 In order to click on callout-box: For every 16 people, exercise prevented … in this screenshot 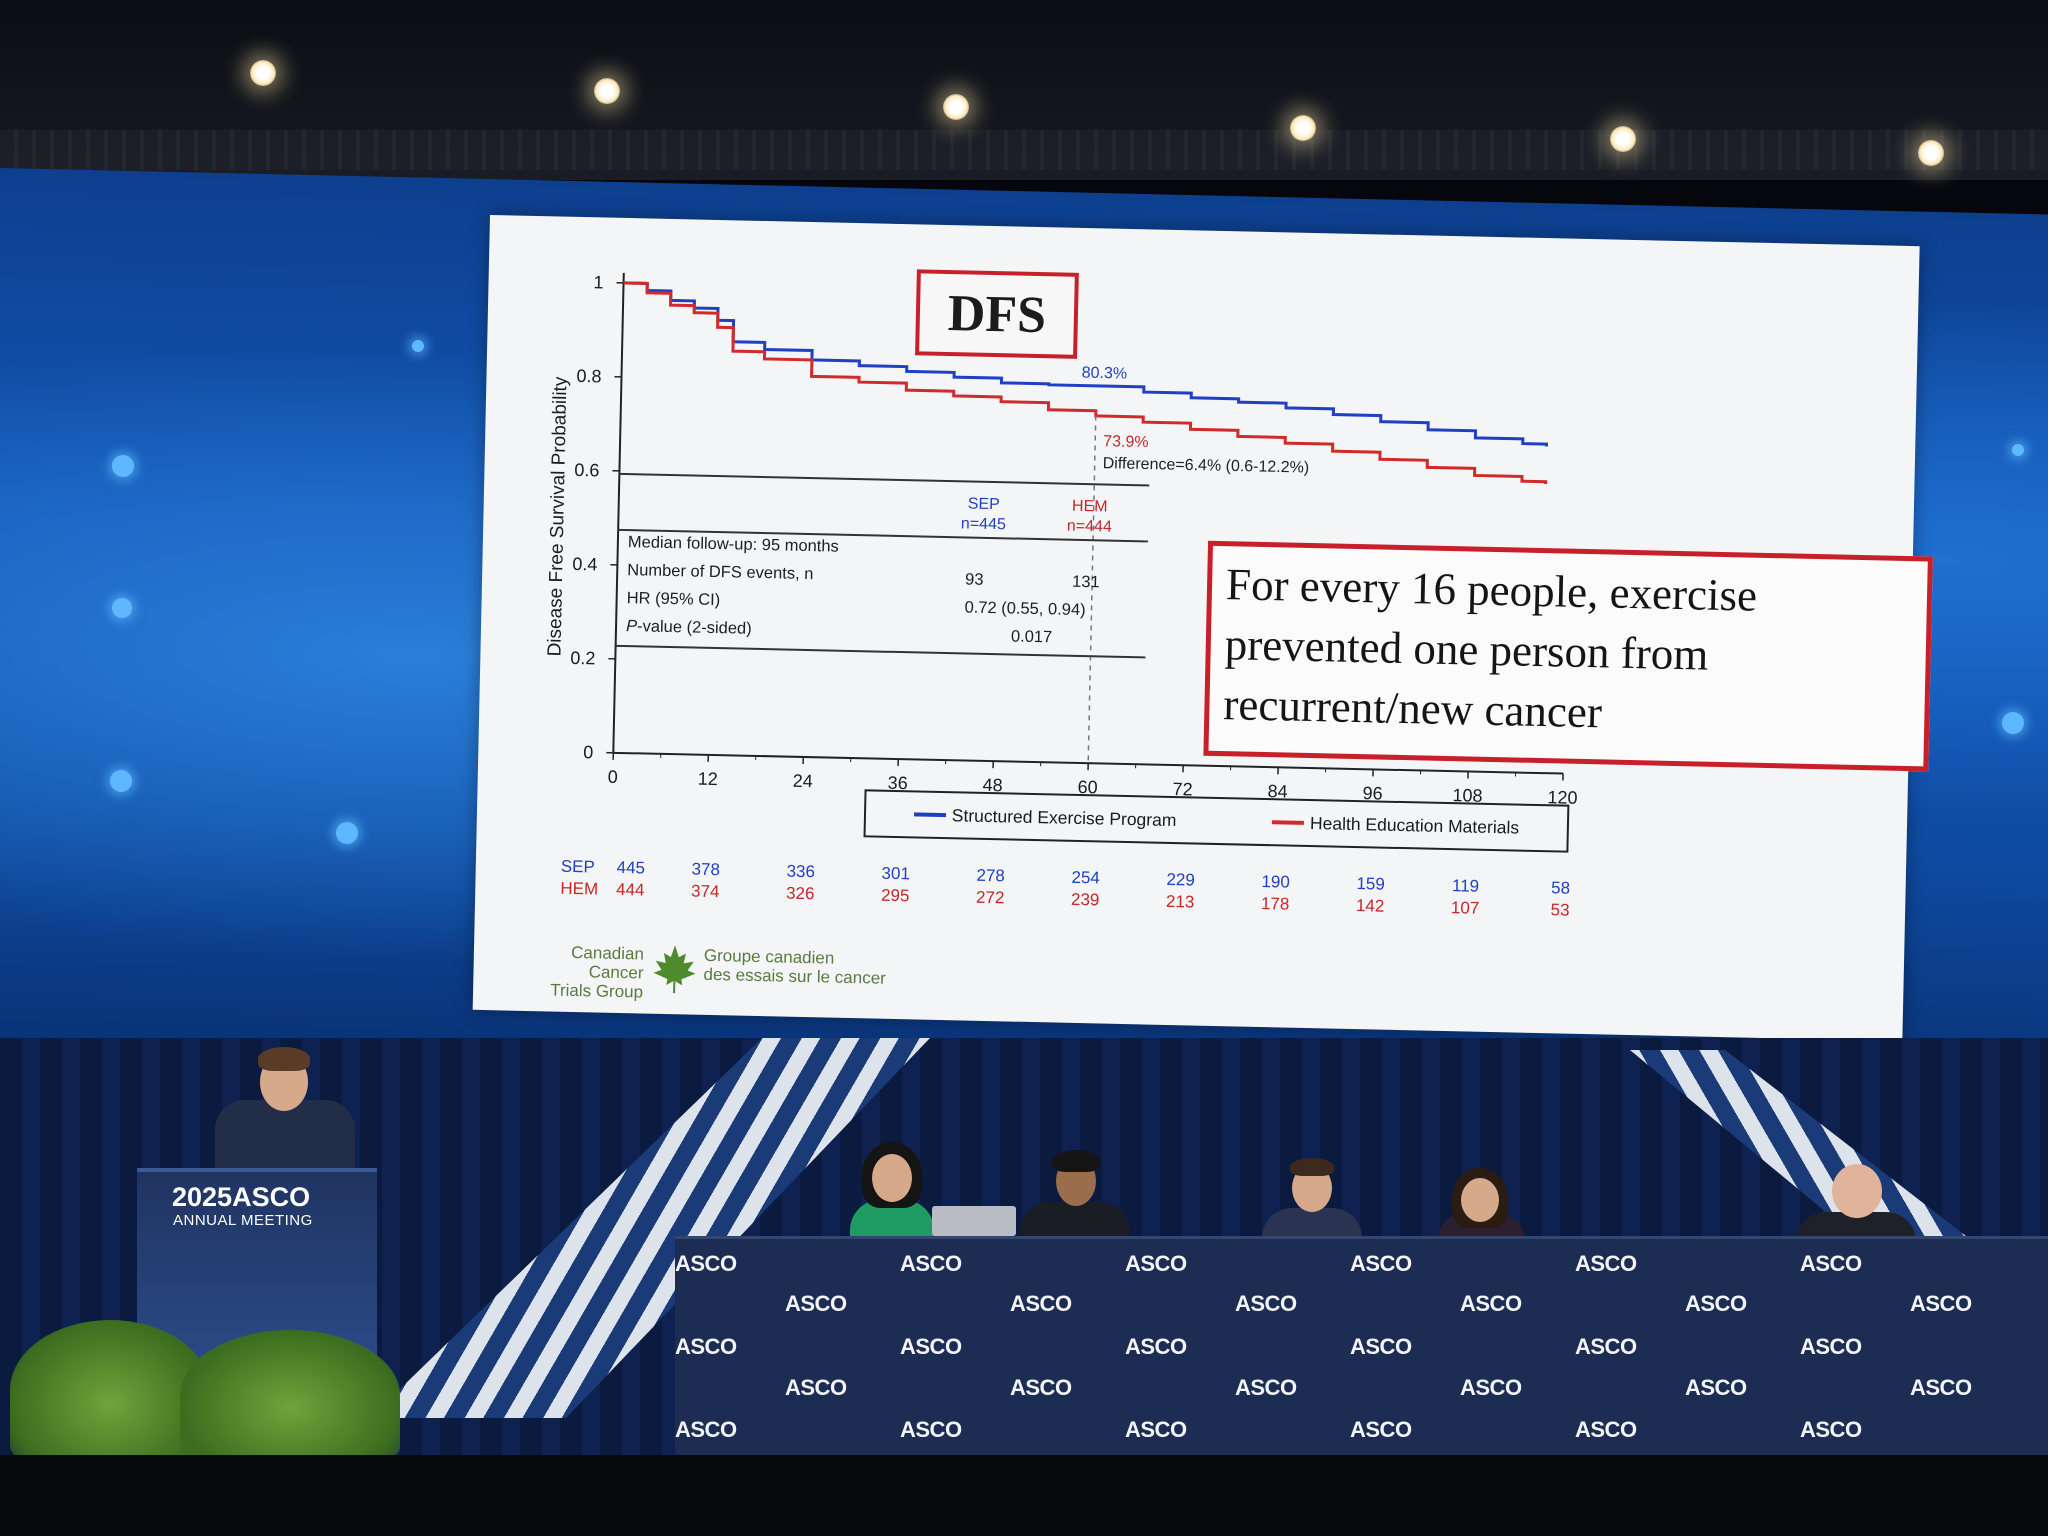, I will do `click(1568, 656)`.